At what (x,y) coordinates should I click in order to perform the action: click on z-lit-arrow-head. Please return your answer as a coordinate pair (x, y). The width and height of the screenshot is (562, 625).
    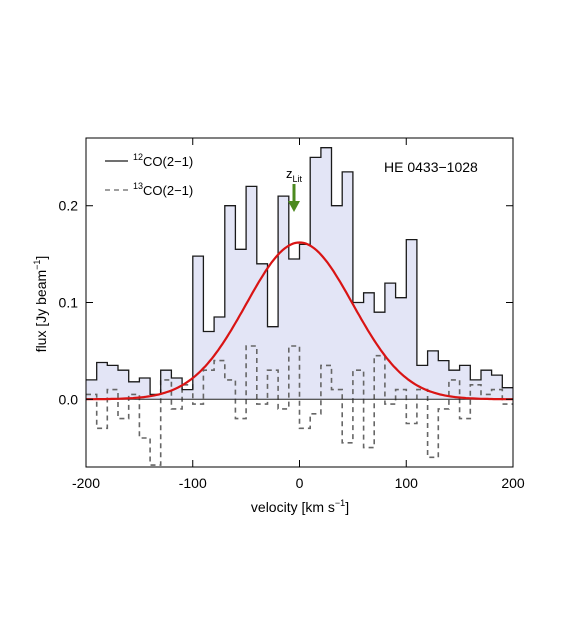
    Looking at the image, I should click on (294, 206).